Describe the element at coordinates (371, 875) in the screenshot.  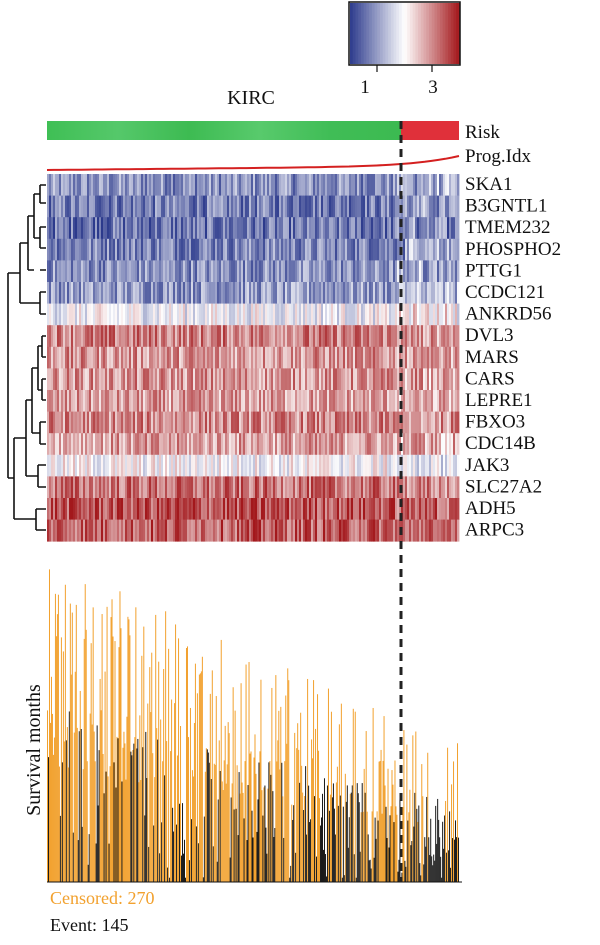
I see `event-bar` at that location.